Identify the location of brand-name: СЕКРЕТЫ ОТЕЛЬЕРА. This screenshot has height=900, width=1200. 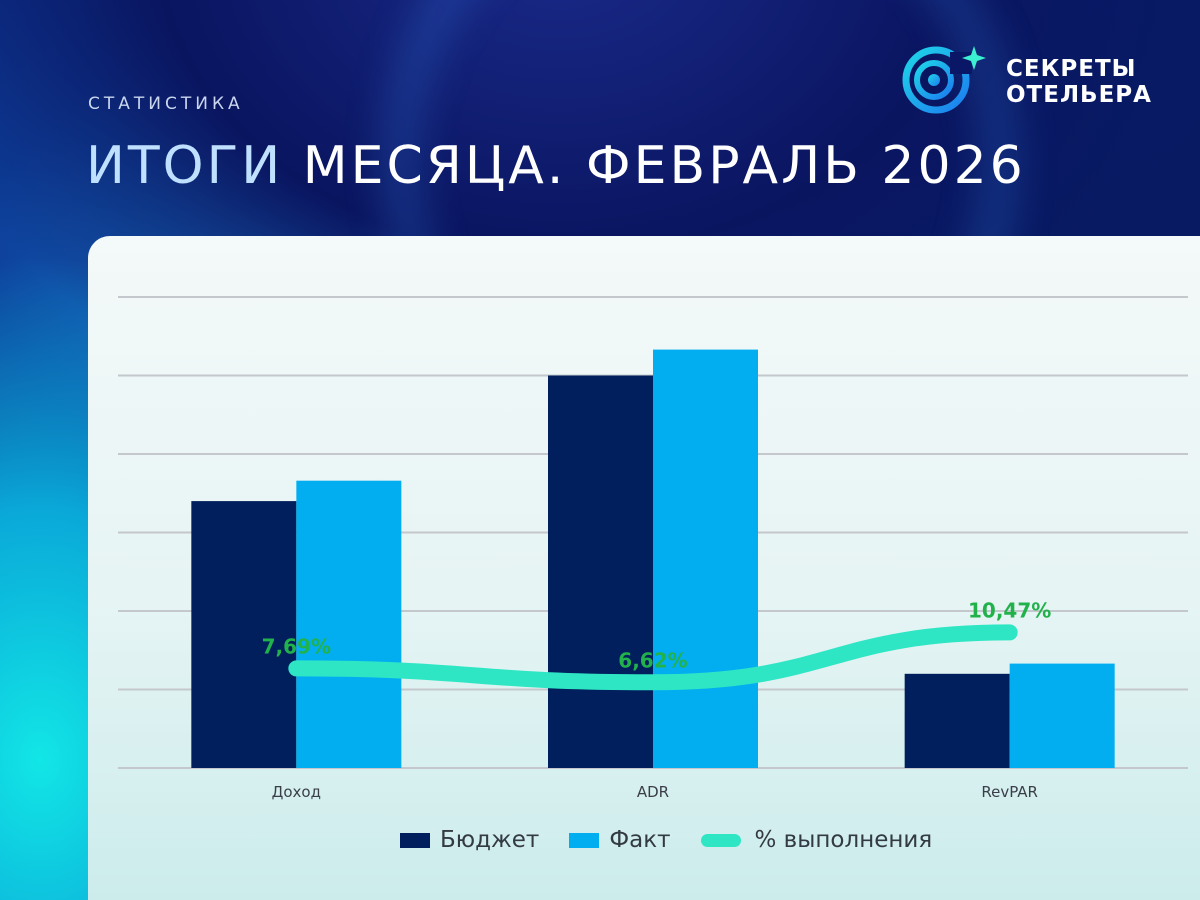
(1079, 82).